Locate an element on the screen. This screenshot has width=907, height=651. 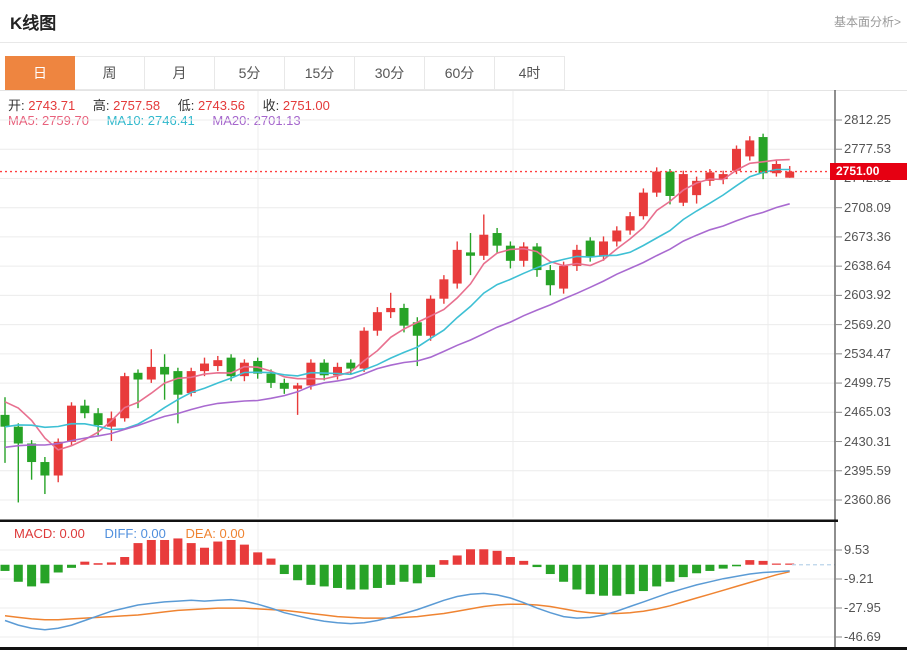
current-price-badge: 2751.00 is located at coordinates (868, 171).